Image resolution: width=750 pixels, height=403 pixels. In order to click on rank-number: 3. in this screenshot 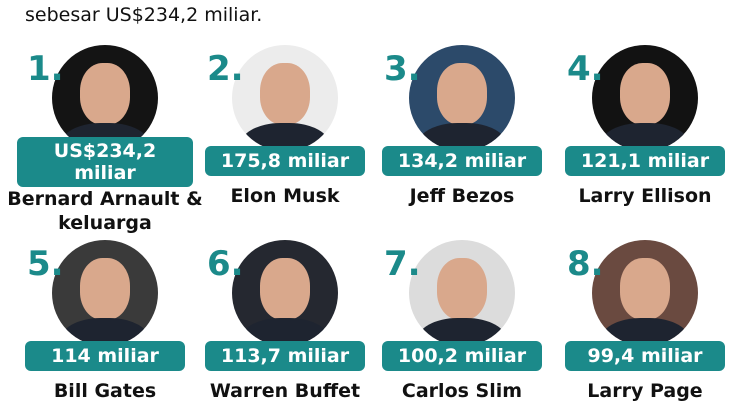, I will do `click(402, 69)`.